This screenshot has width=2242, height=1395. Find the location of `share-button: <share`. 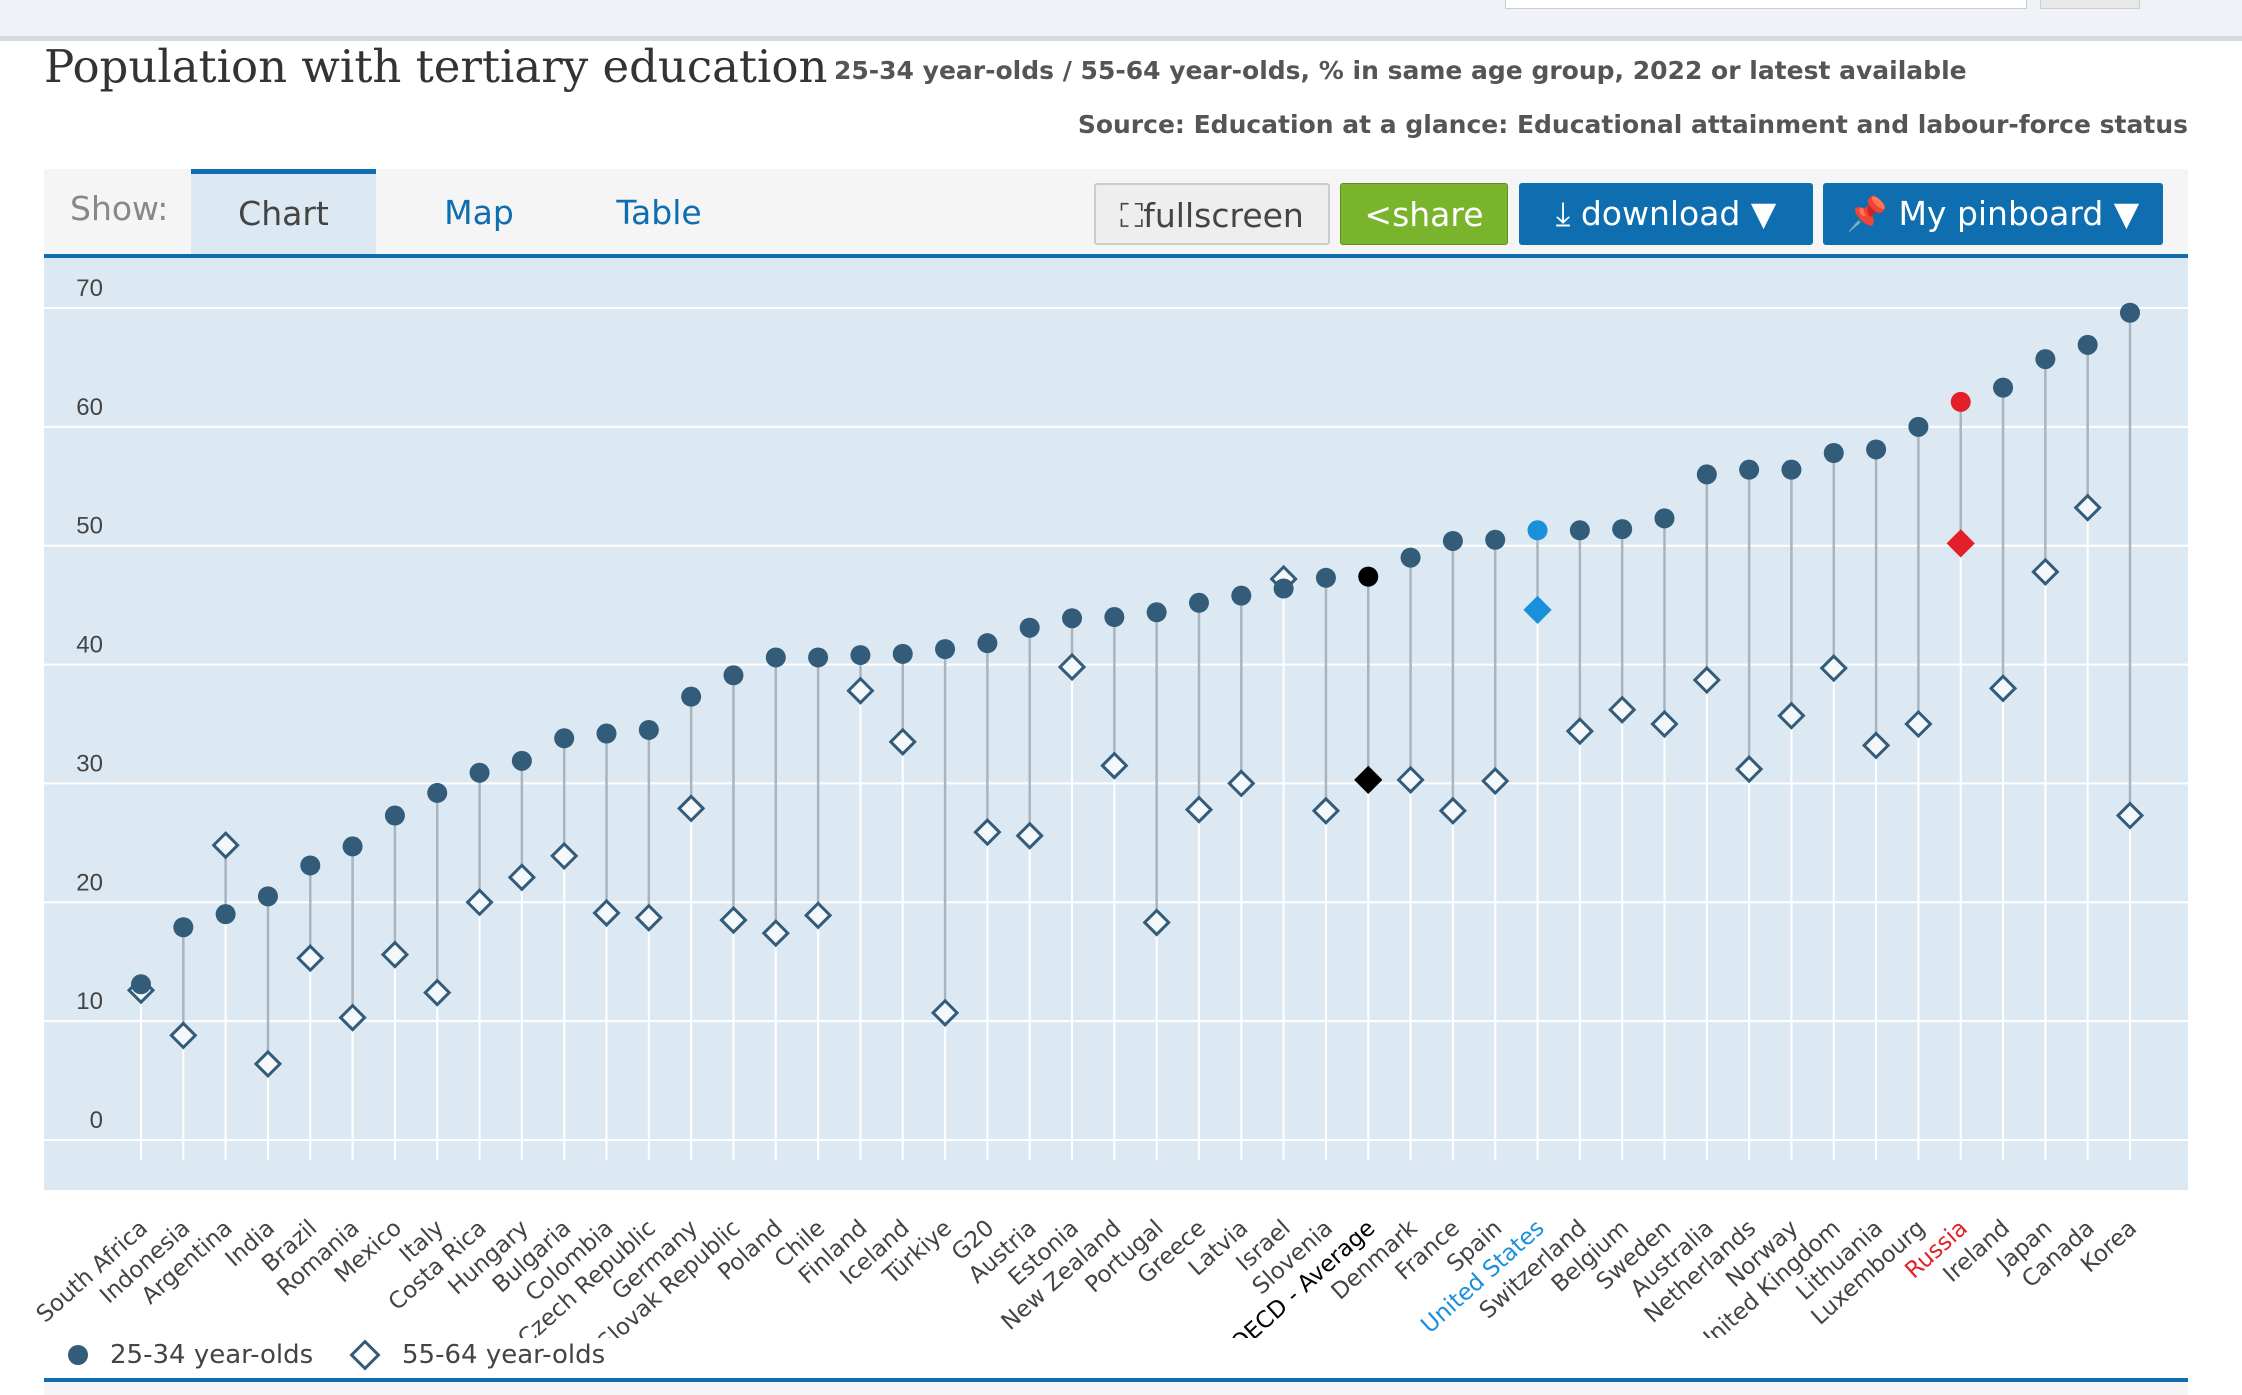

share-button: <share is located at coordinates (1424, 214).